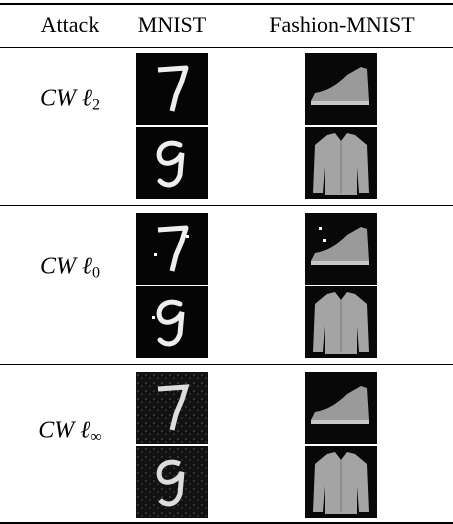 The height and width of the screenshot is (524, 453). Describe the element at coordinates (342, 24) in the screenshot. I see `header-cell: Fashion-MNIST` at that location.